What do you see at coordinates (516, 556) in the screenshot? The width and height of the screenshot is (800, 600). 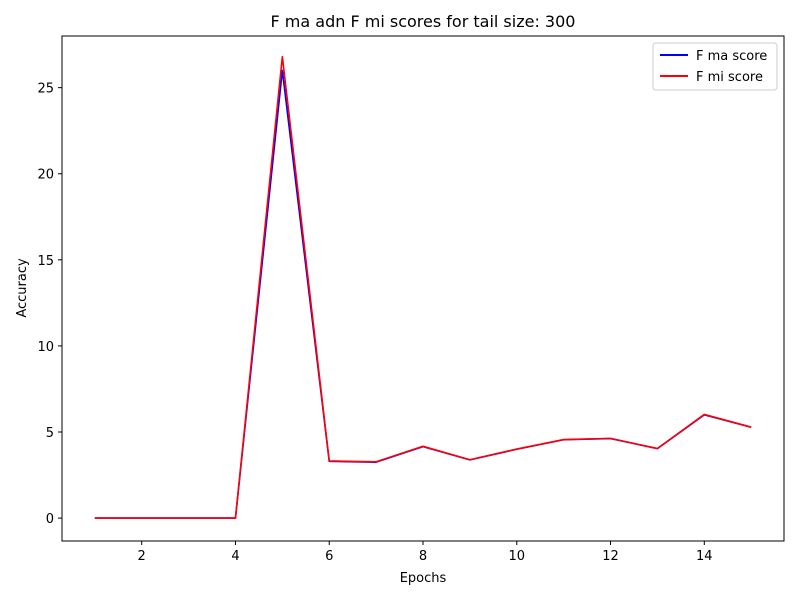 I see `x-tick-label: 10` at bounding box center [516, 556].